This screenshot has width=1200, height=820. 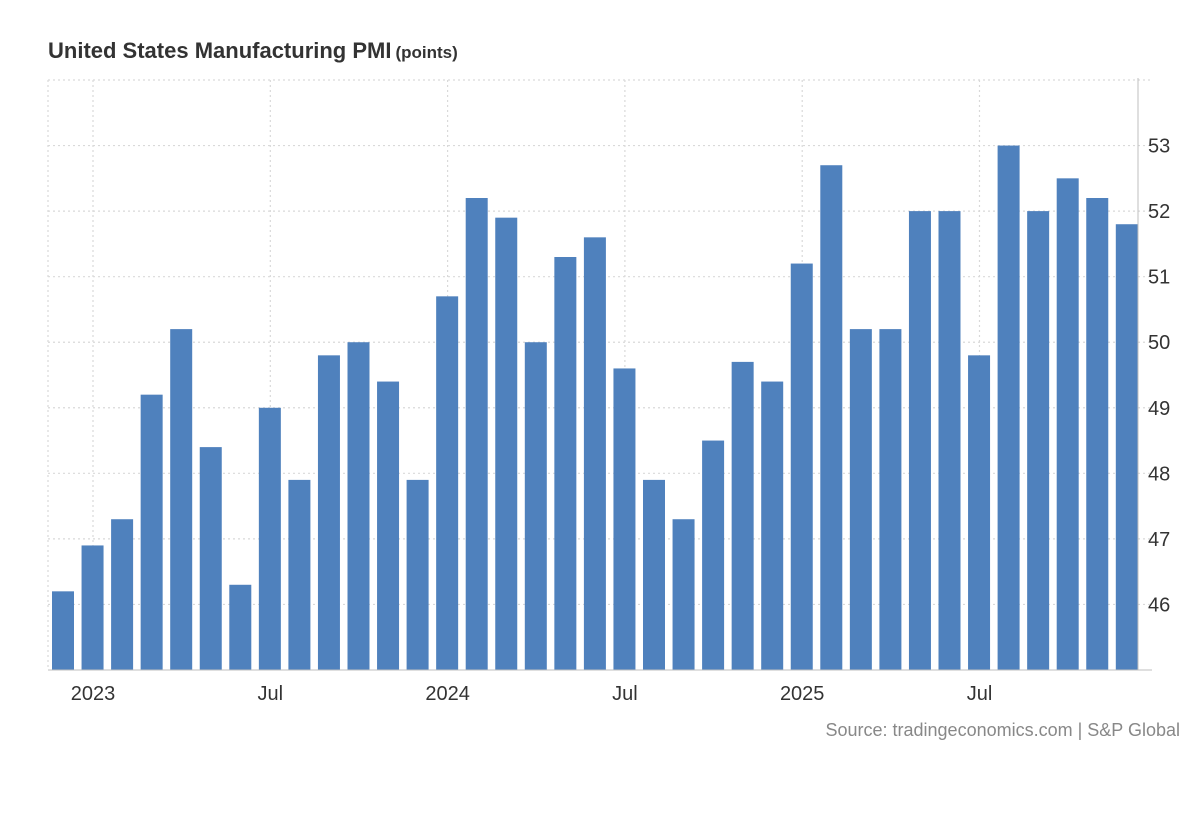 What do you see at coordinates (890, 499) in the screenshot?
I see `bar: May 2025: 50.2` at bounding box center [890, 499].